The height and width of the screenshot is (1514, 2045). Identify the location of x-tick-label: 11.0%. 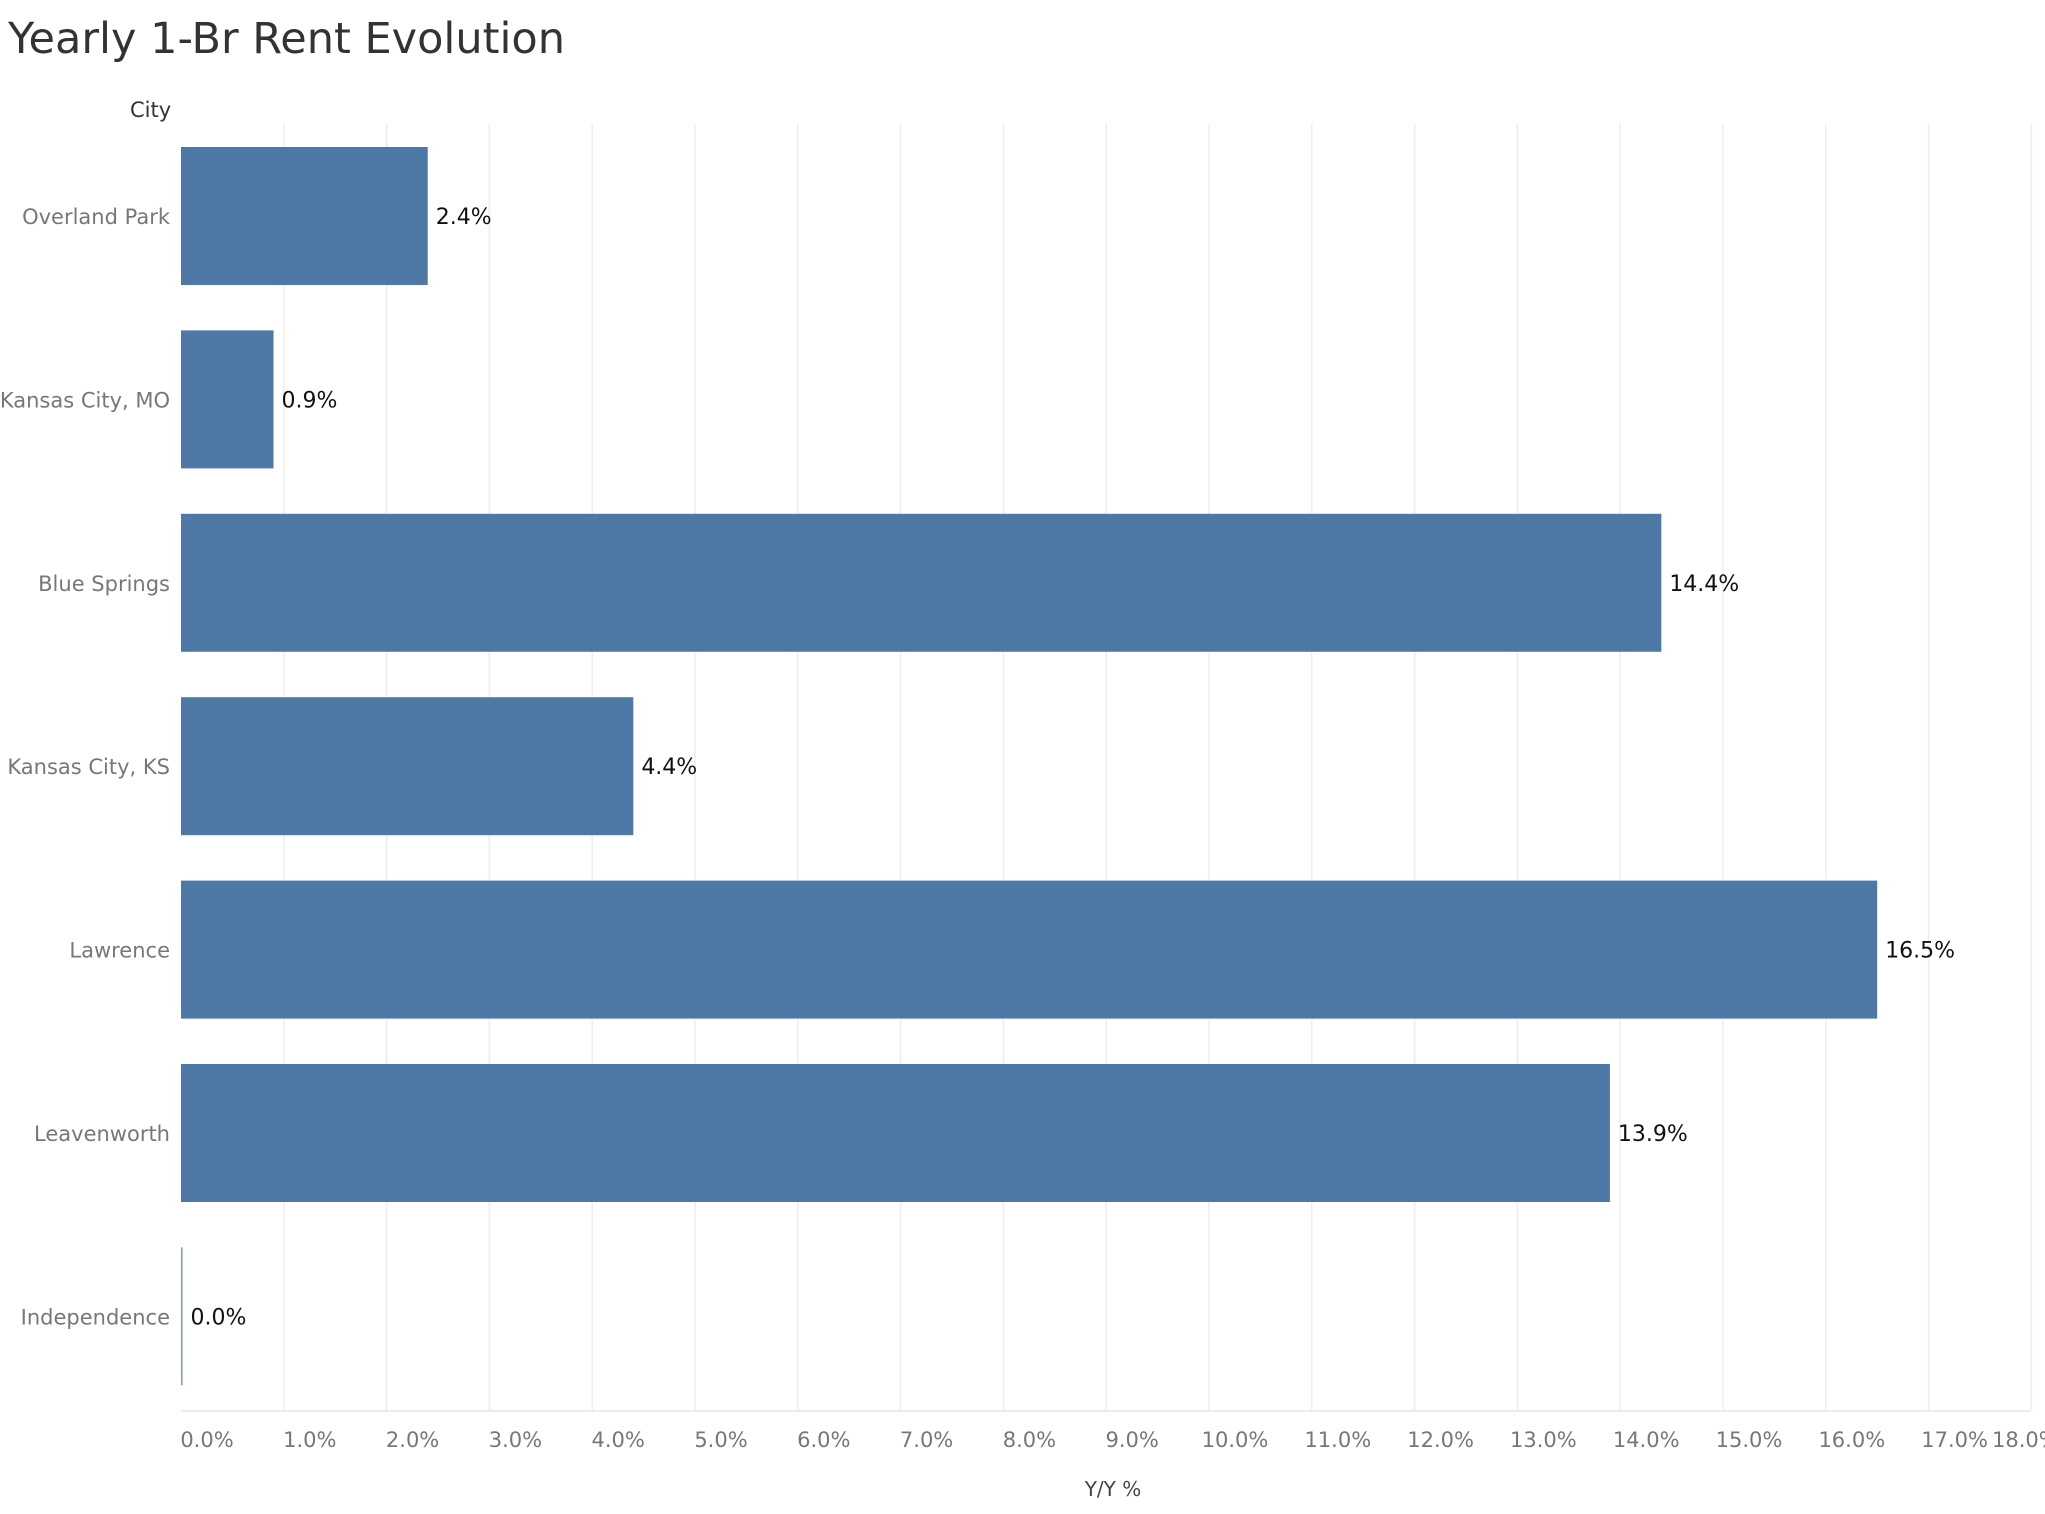
(1337, 1440).